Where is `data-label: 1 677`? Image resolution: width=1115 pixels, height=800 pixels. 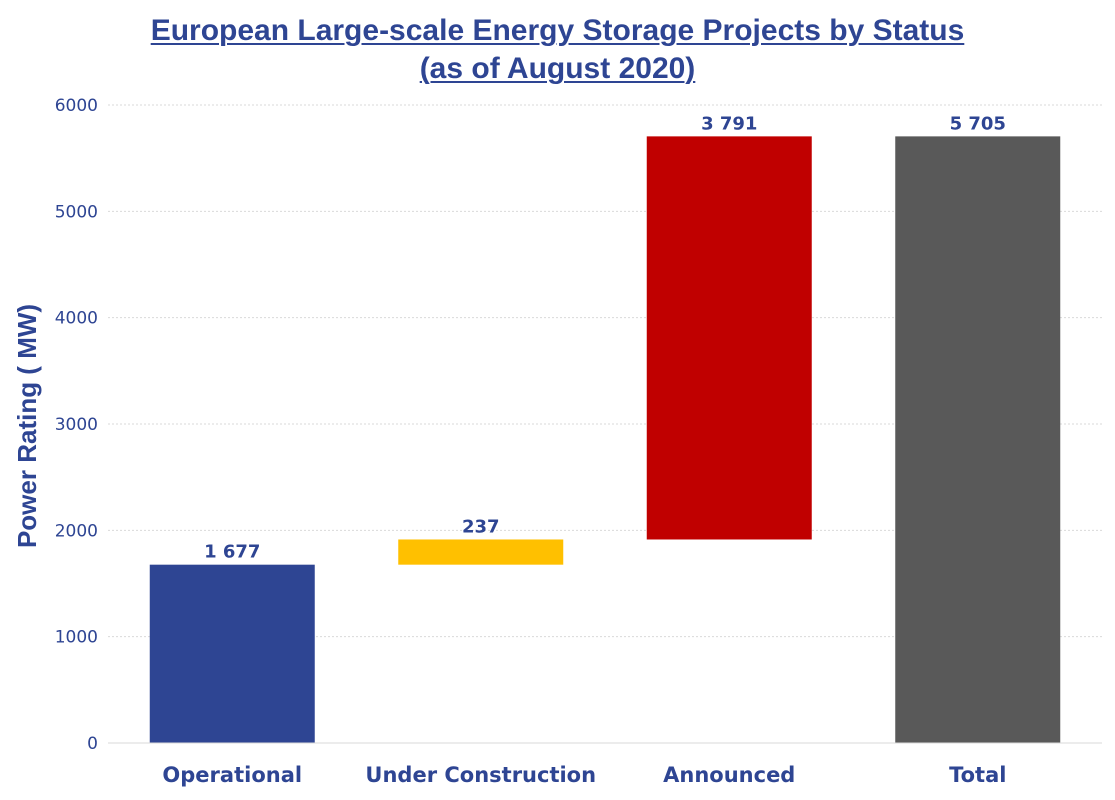 data-label: 1 677 is located at coordinates (232, 552).